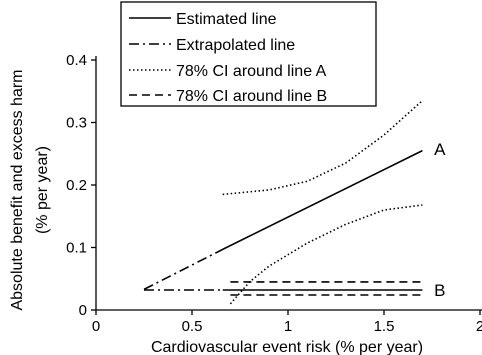 The image size is (482, 355). Describe the element at coordinates (384, 326) in the screenshot. I see `x-tick-label: 1.5` at that location.